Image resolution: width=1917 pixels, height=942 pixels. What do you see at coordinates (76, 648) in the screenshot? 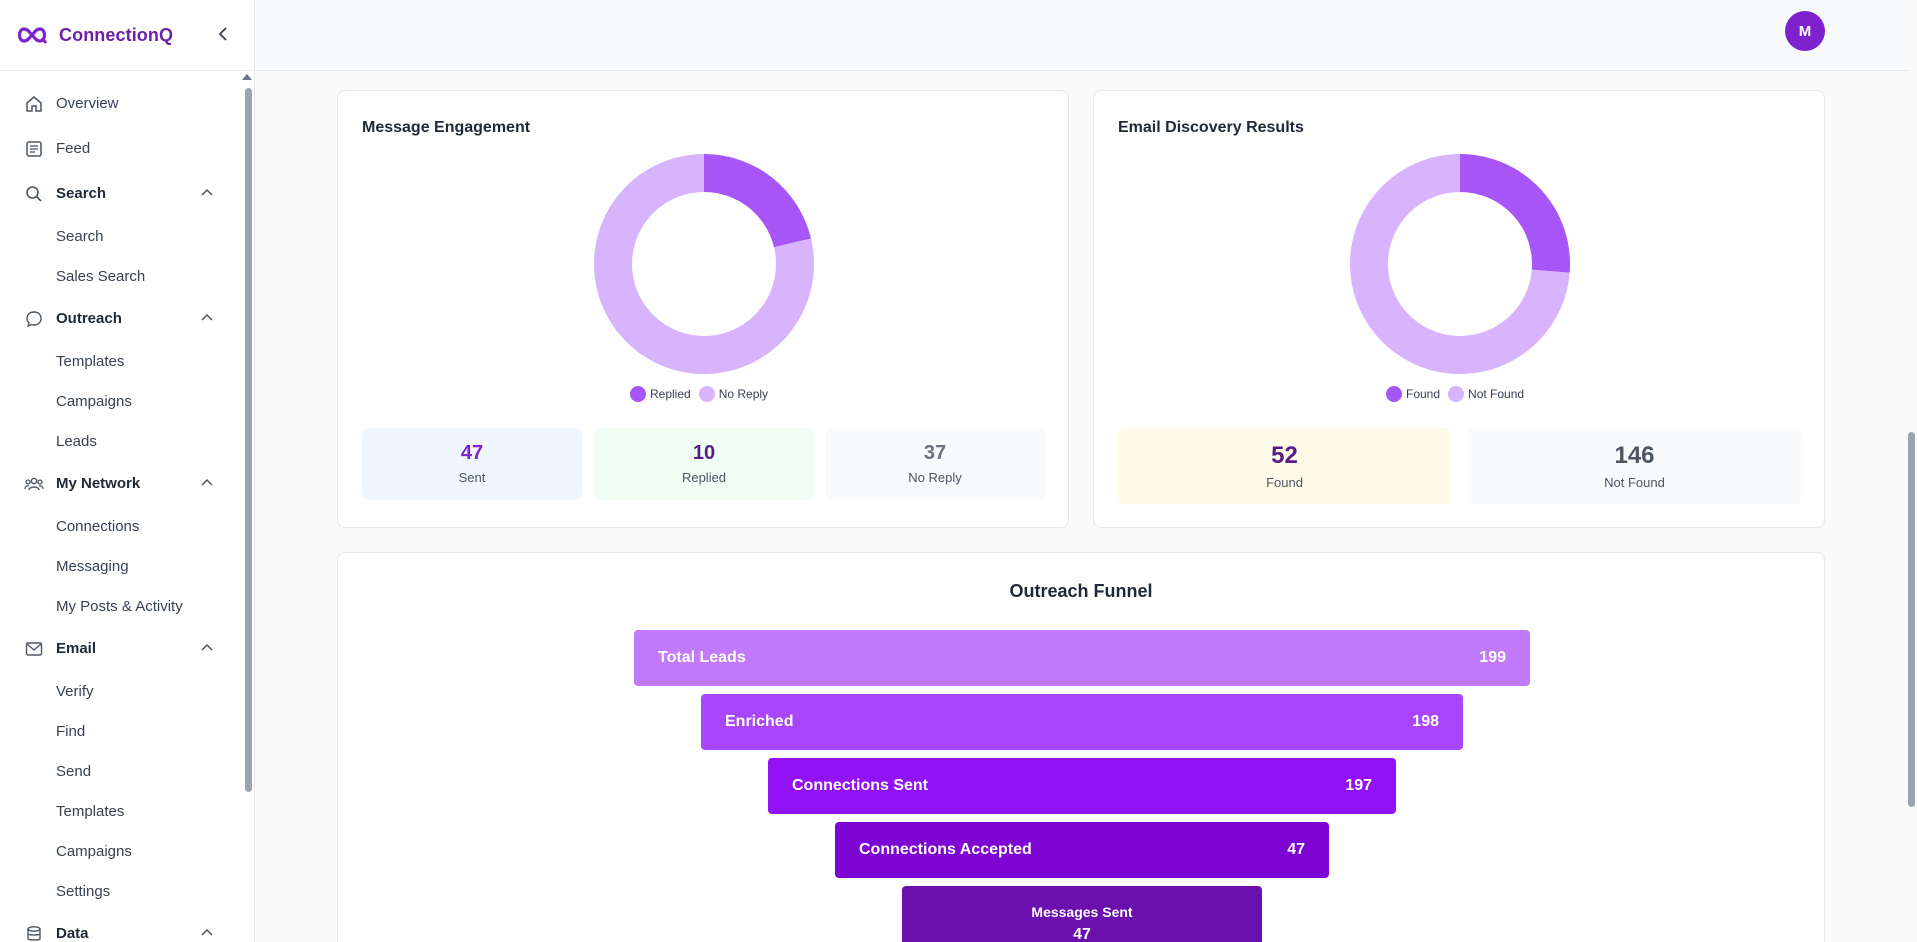
I see `sidebar-item-label: Email` at bounding box center [76, 648].